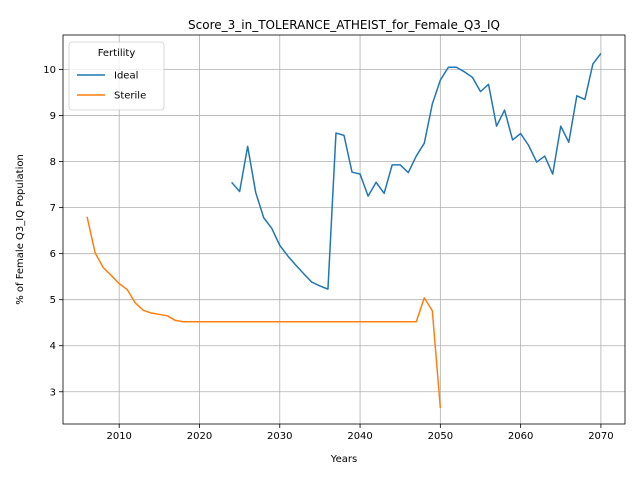  Describe the element at coordinates (53, 208) in the screenshot. I see `y-tick-label: 7` at that location.